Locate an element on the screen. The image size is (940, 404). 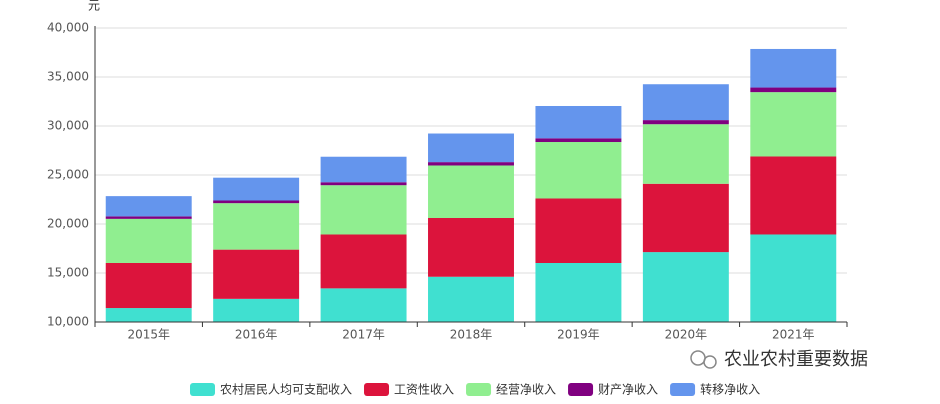
legend-label: 转移净收入 is located at coordinates (730, 389).